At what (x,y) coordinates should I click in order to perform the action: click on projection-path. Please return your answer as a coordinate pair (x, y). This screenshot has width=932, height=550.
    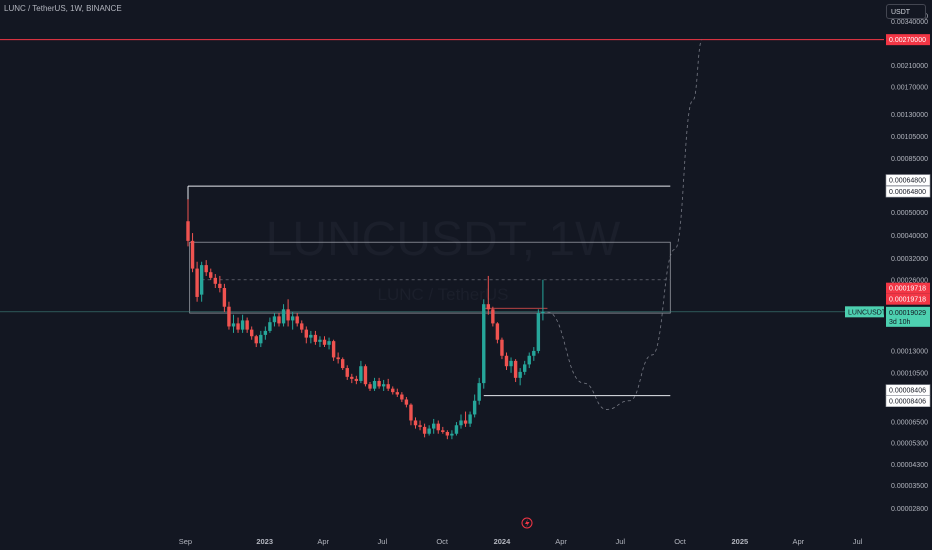
    Looking at the image, I should click on (625, 224).